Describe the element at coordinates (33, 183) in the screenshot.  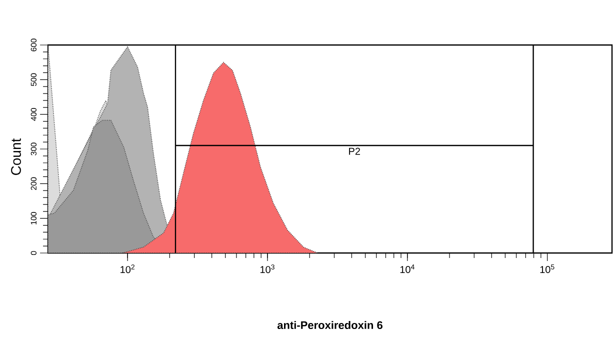
I see `y-tick-label: 200` at that location.